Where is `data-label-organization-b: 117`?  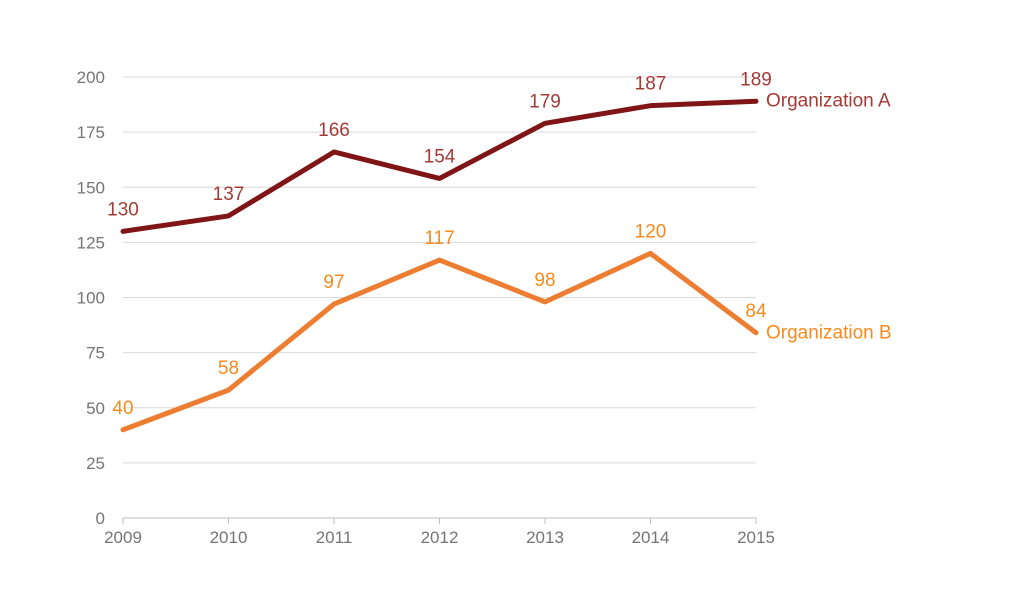 data-label-organization-b: 117 is located at coordinates (439, 238).